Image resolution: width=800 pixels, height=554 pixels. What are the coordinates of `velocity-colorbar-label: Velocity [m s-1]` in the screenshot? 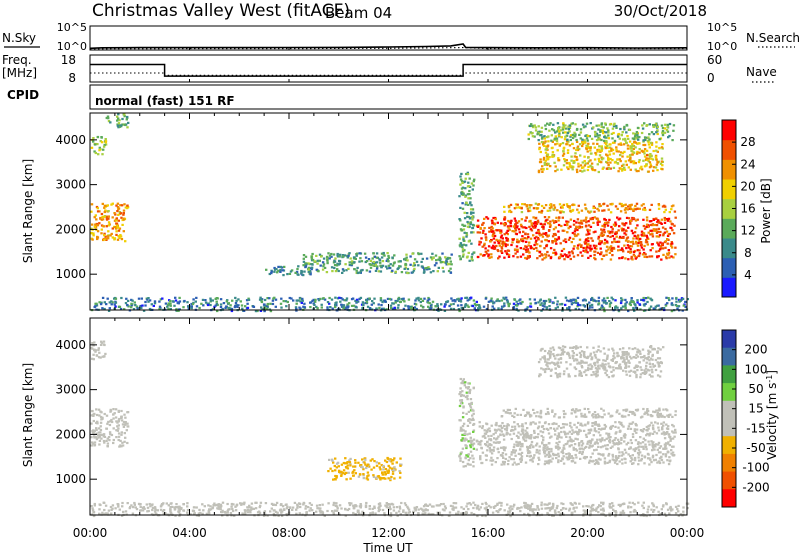 It's located at (772, 415).